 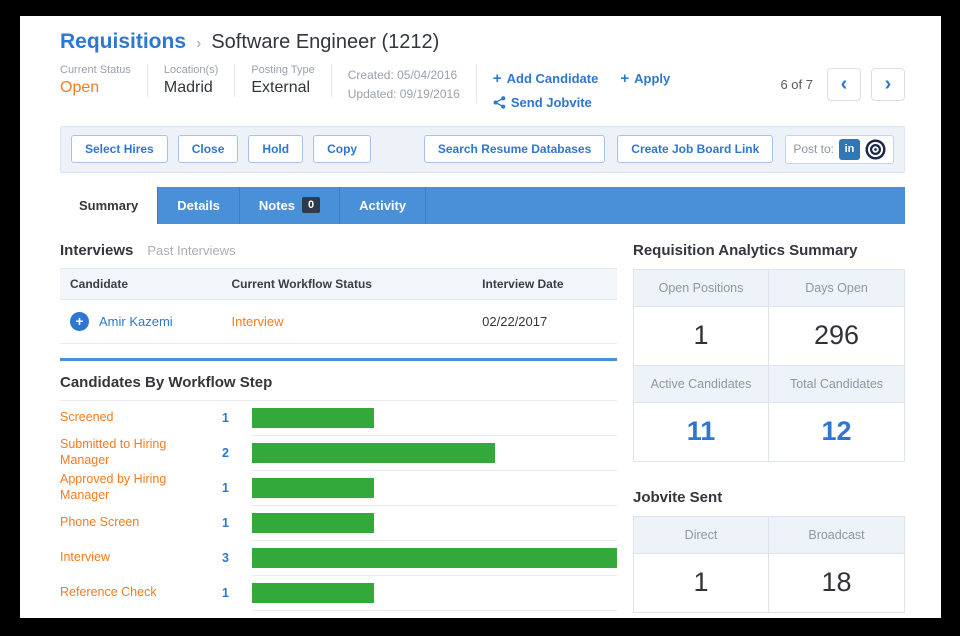 What do you see at coordinates (836, 535) in the screenshot?
I see `broadcast-label: Broadcast` at bounding box center [836, 535].